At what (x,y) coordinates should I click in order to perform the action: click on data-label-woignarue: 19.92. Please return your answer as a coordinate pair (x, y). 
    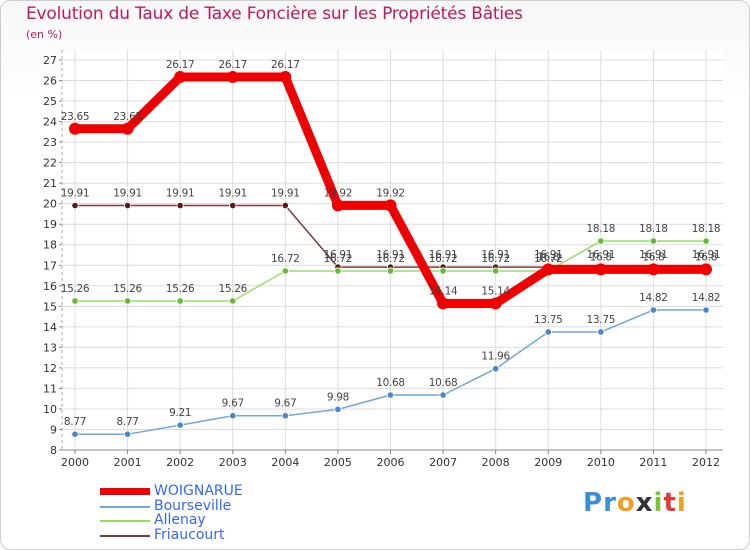
    Looking at the image, I should click on (390, 193).